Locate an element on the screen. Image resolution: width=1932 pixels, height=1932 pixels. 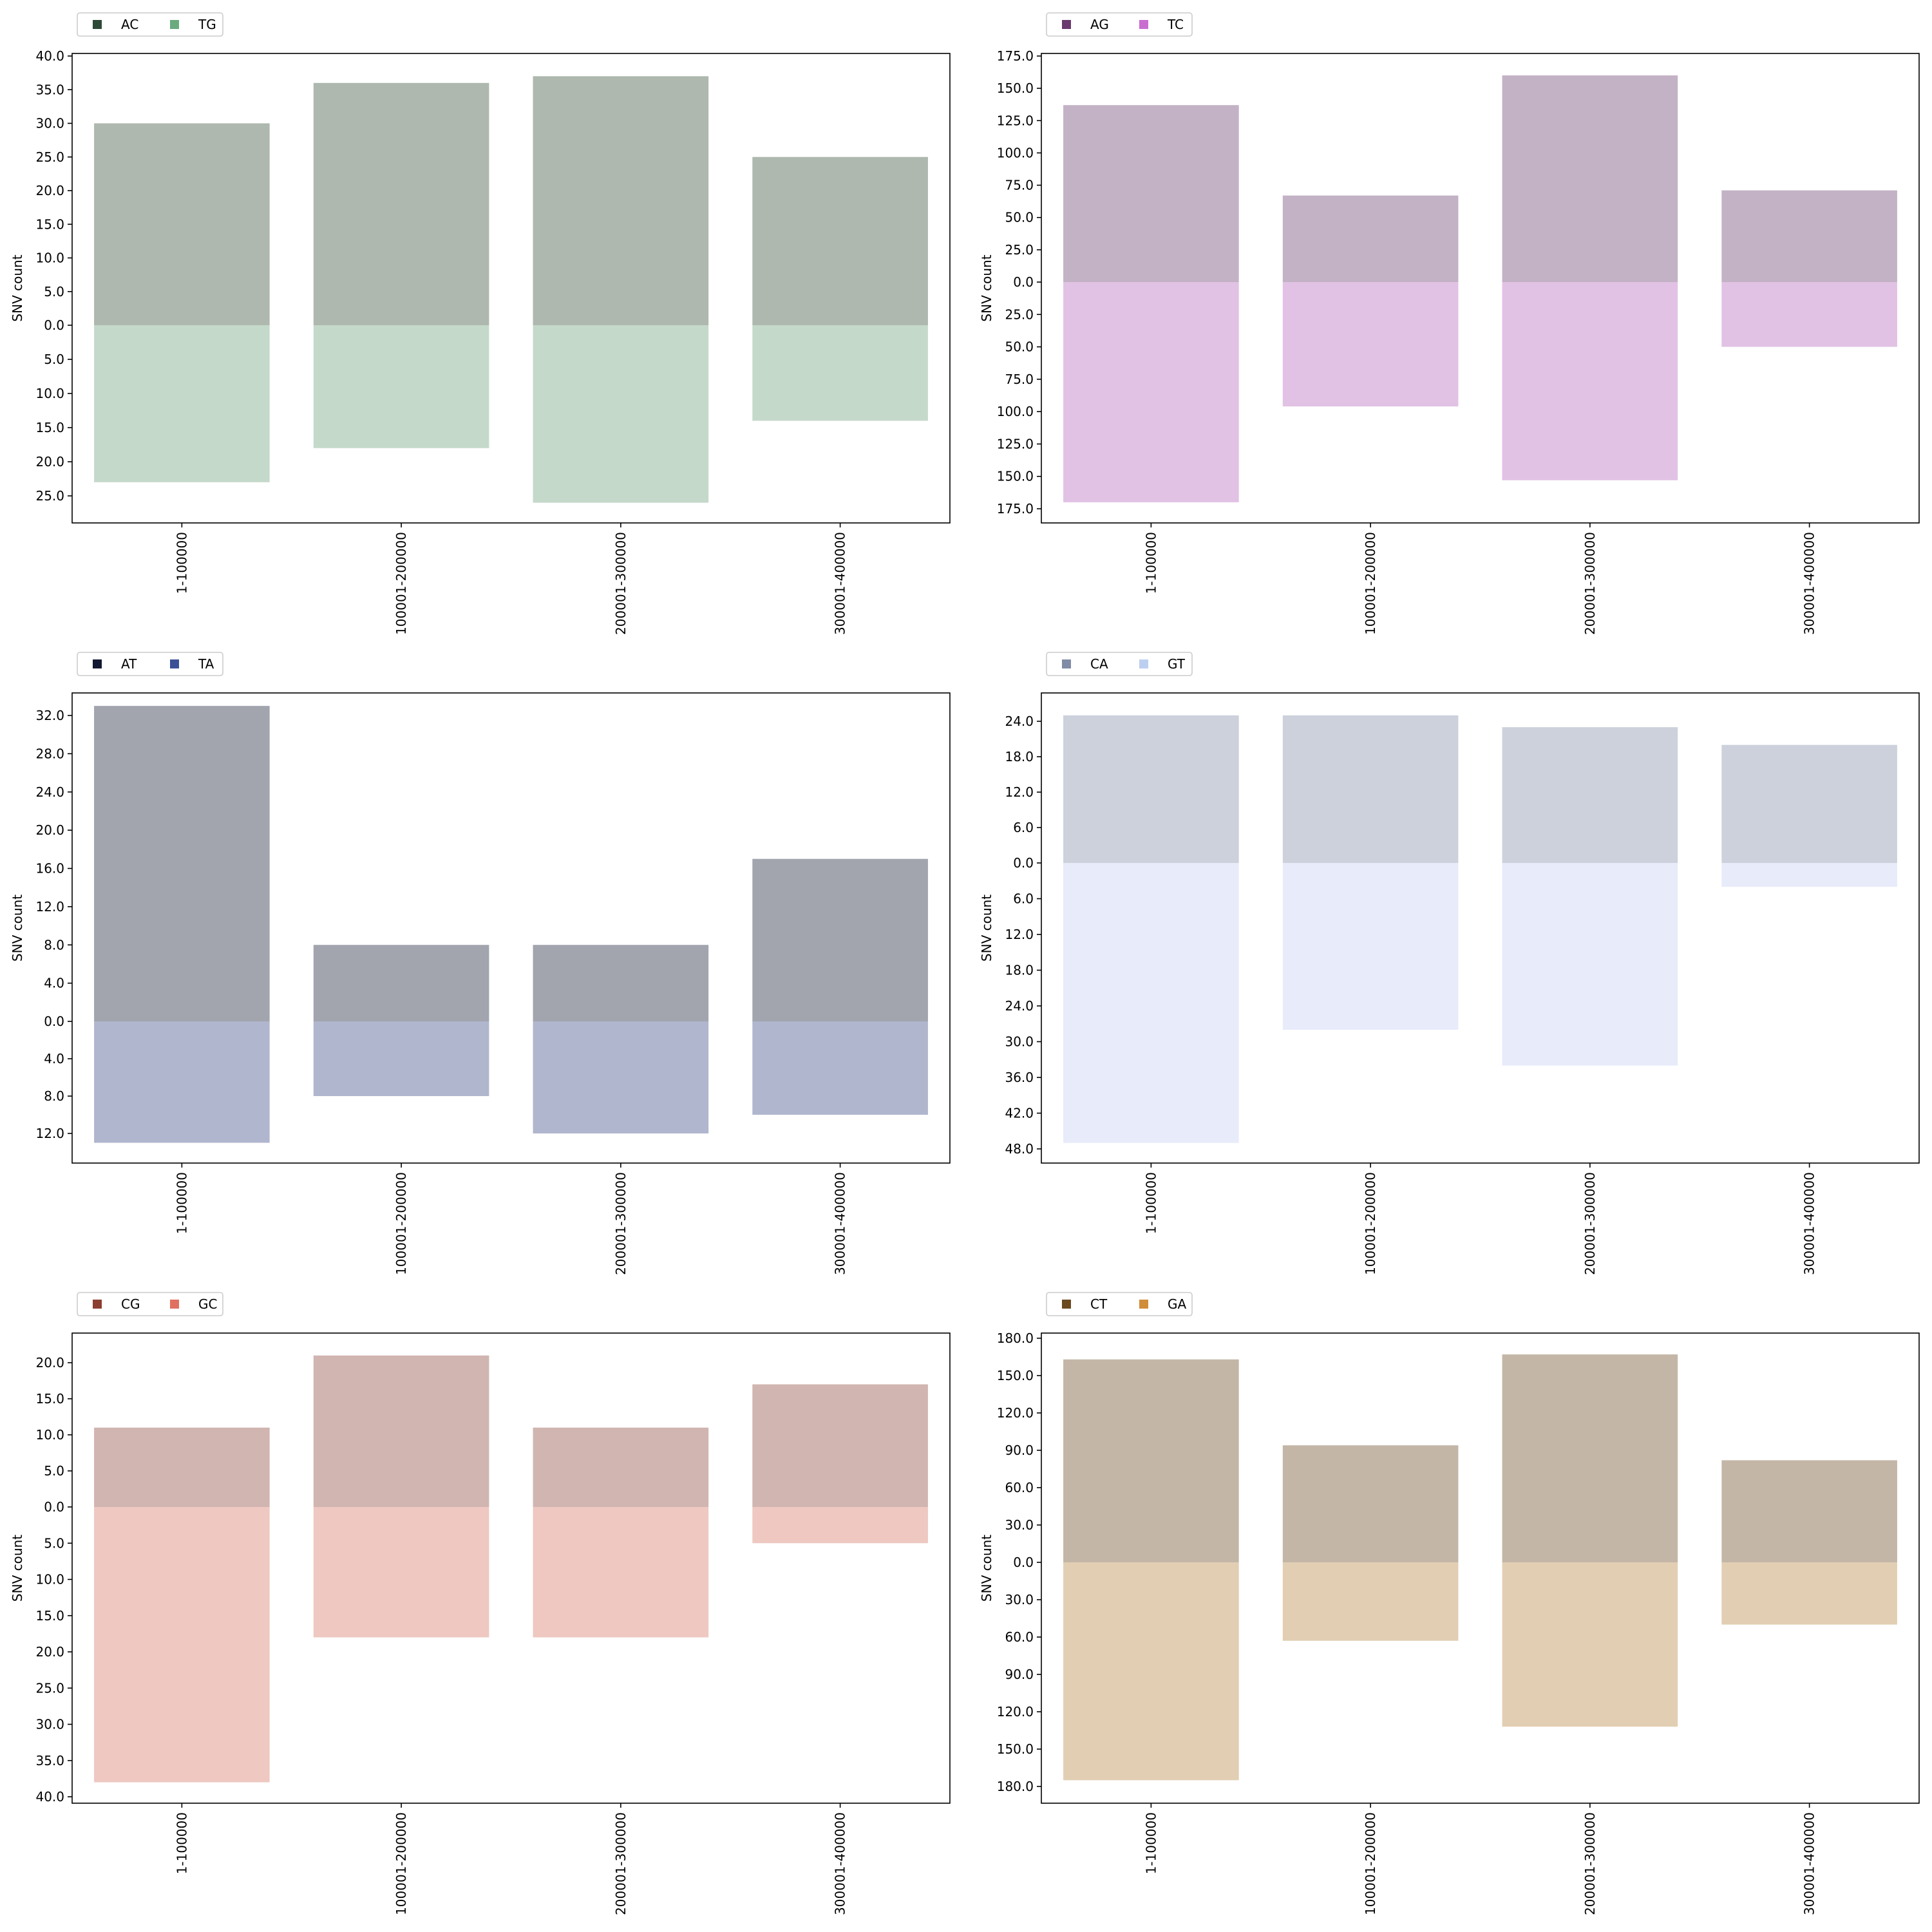
y-tick-label: 60.0 is located at coordinates (1019, 1637).